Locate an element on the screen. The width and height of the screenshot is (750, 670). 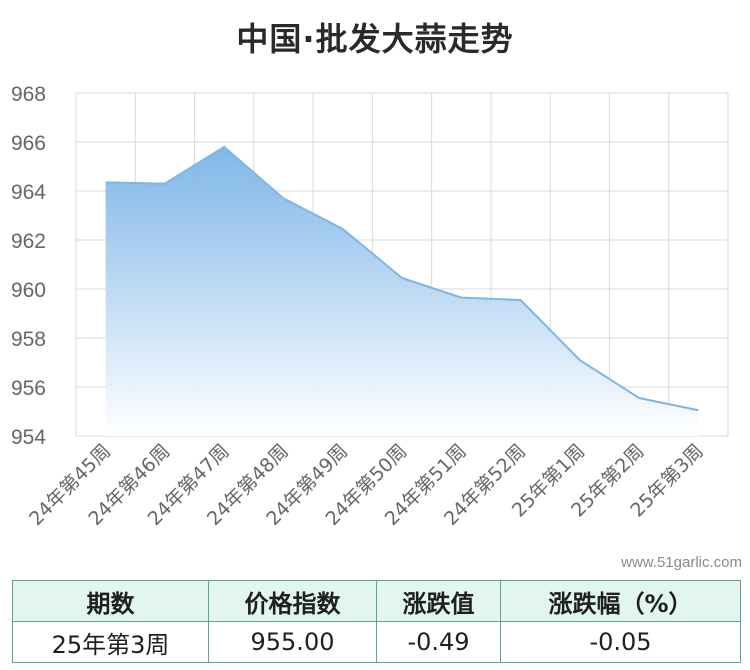
chart-title: 中国·批发大蒜走势 is located at coordinates (375, 39).